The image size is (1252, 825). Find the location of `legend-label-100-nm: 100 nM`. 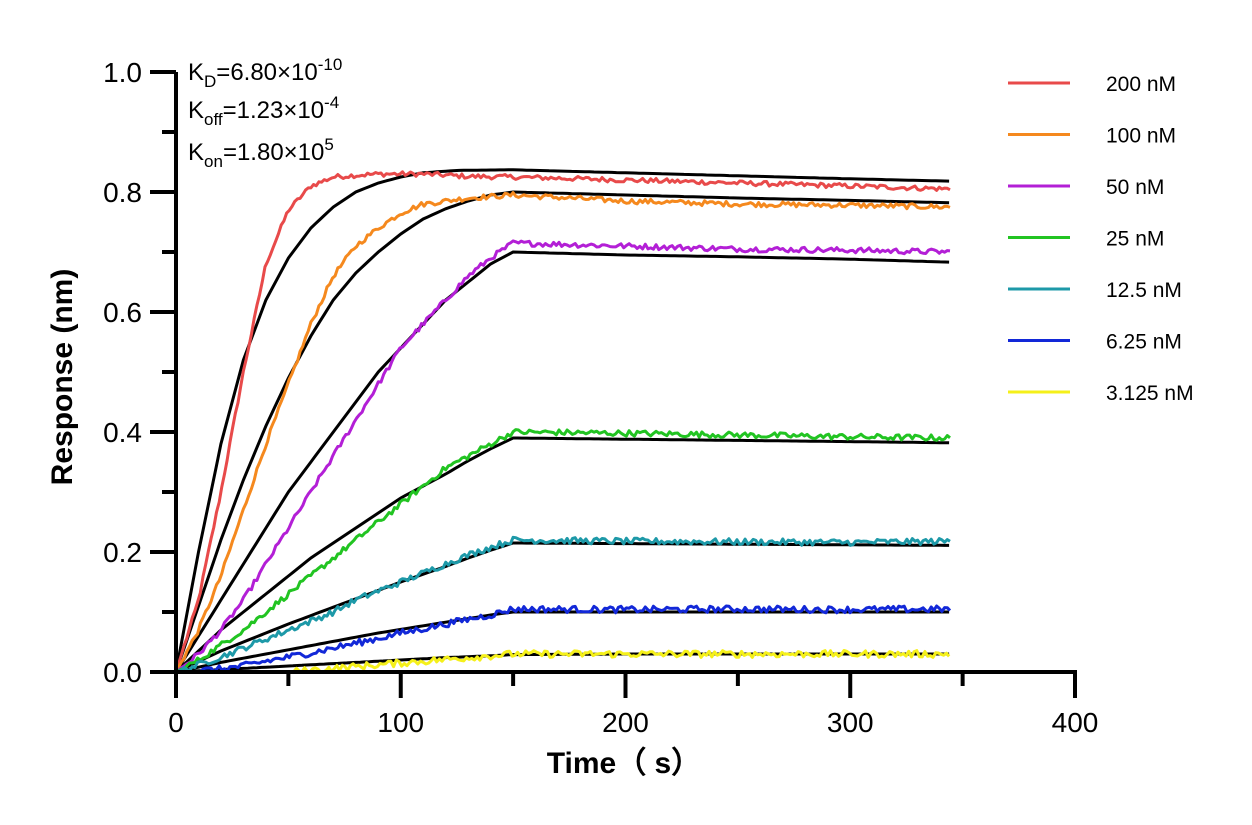

legend-label-100-nm: 100 nM is located at coordinates (1141, 136).